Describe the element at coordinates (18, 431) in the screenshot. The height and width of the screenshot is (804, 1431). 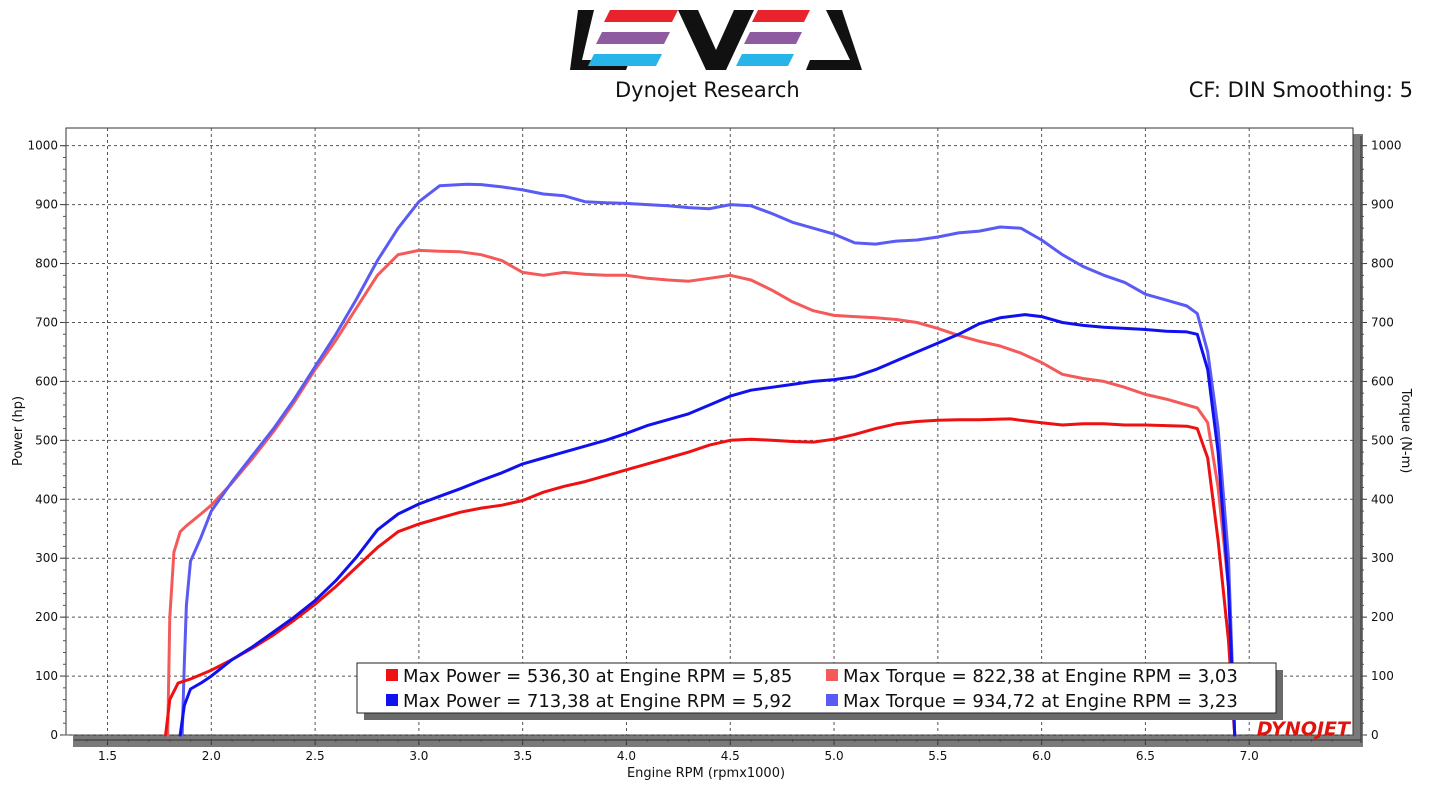
I see `y-axis-label: Power (hp)` at that location.